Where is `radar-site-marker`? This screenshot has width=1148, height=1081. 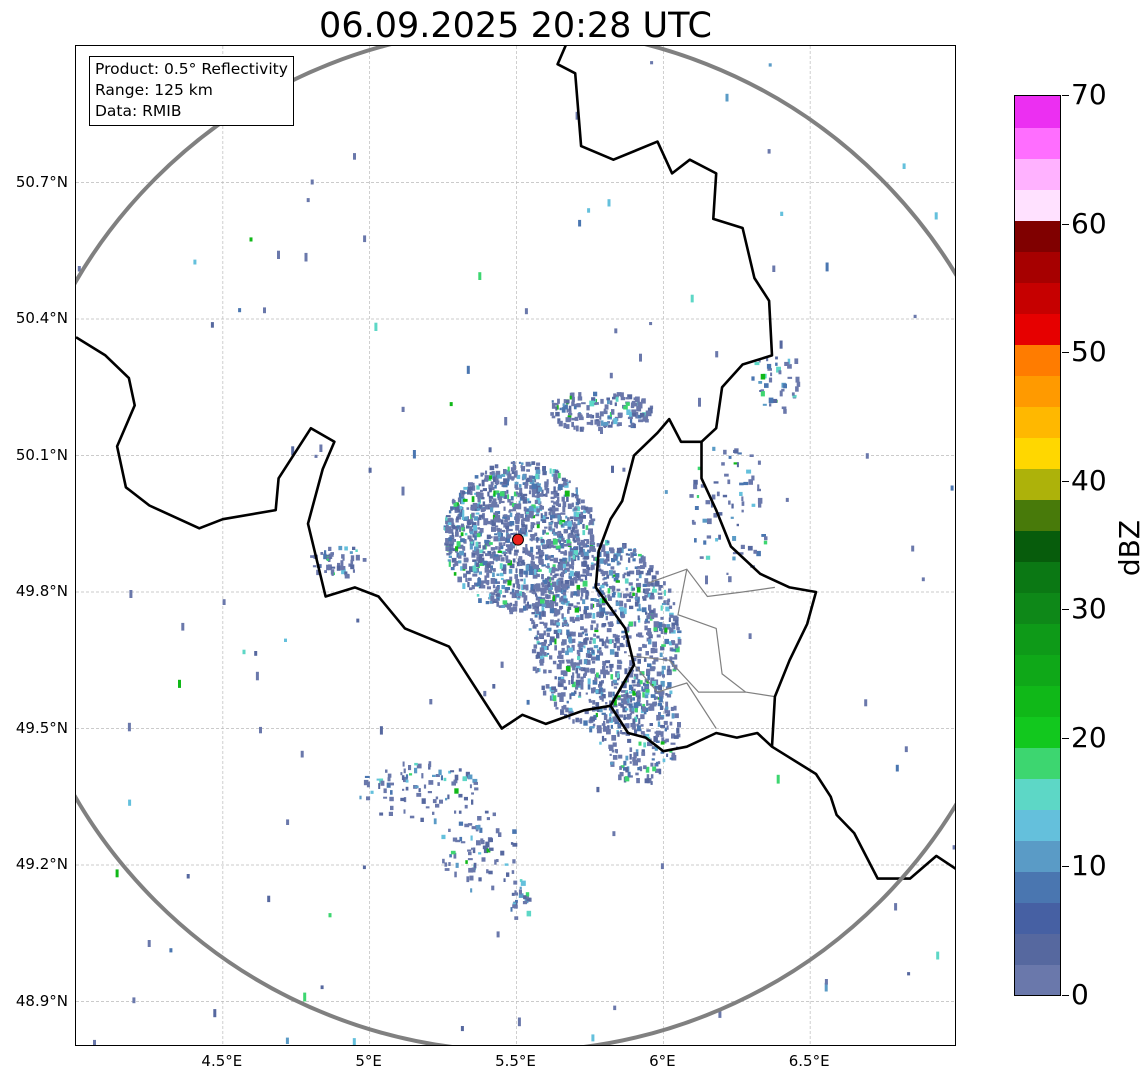 radar-site-marker is located at coordinates (517, 539).